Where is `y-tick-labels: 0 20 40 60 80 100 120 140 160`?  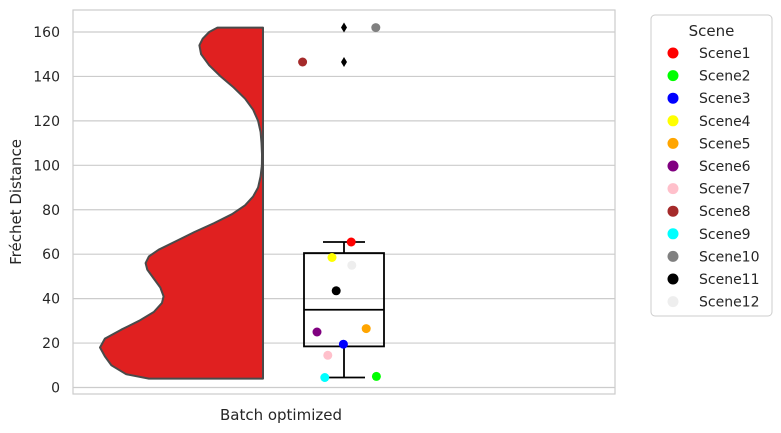
y-tick-labels: 0 20 40 60 80 100 120 140 160 is located at coordinates (46, 211).